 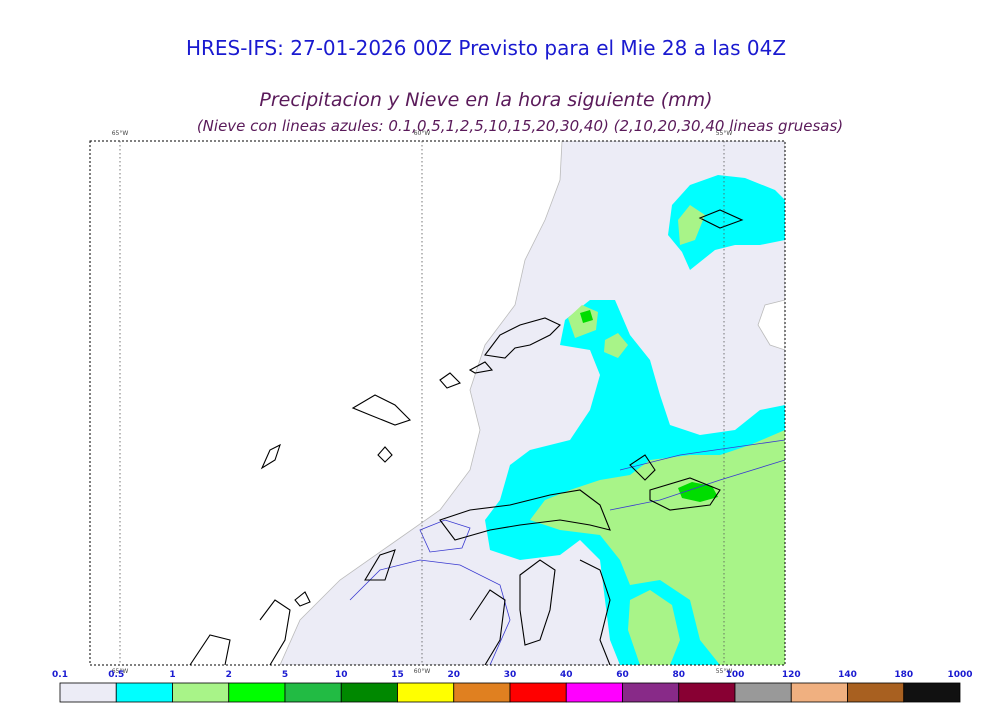 I want to click on colorbar-label: 180, so click(x=903, y=675).